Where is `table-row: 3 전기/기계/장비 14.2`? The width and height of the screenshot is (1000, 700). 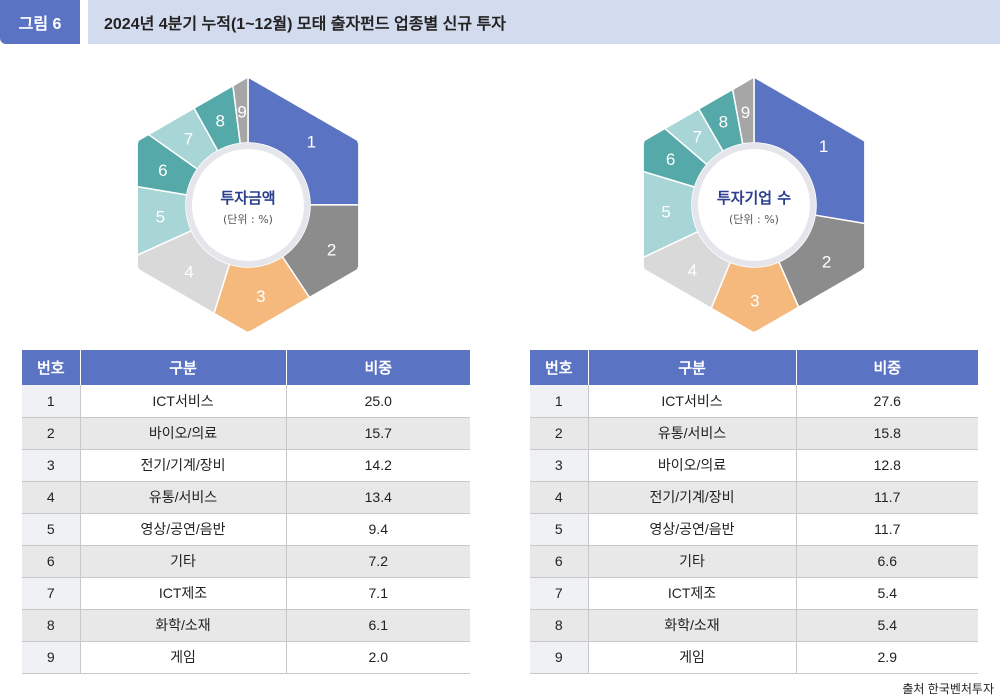
table-row: 3 전기/기계/장비 14.2 is located at coordinates (246, 465).